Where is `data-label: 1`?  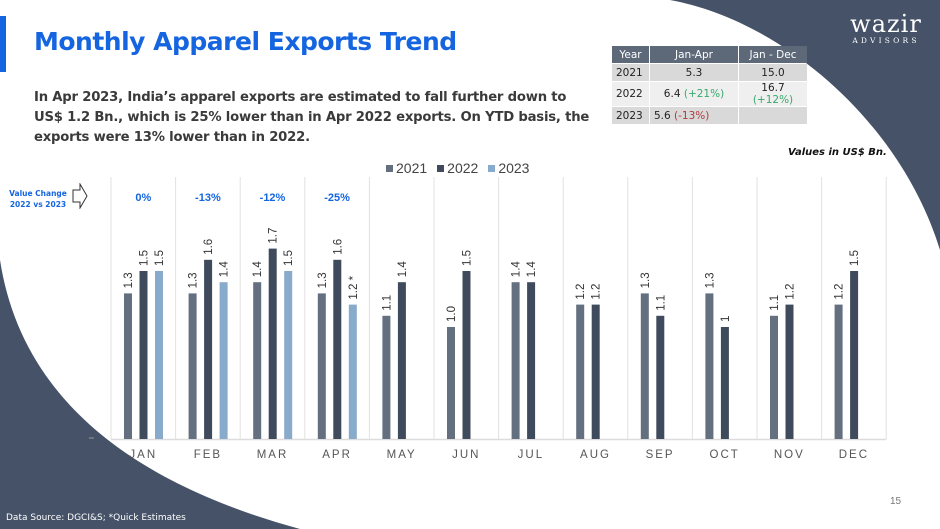 data-label: 1 is located at coordinates (726, 319).